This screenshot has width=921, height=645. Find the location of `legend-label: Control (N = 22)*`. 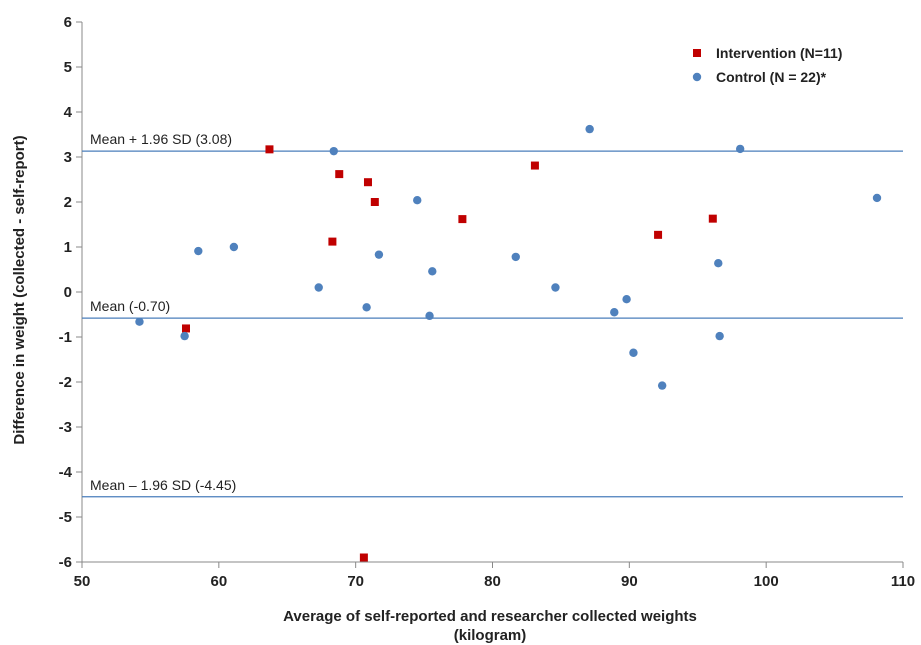

legend-label: Control (N = 22)* is located at coordinates (771, 77).